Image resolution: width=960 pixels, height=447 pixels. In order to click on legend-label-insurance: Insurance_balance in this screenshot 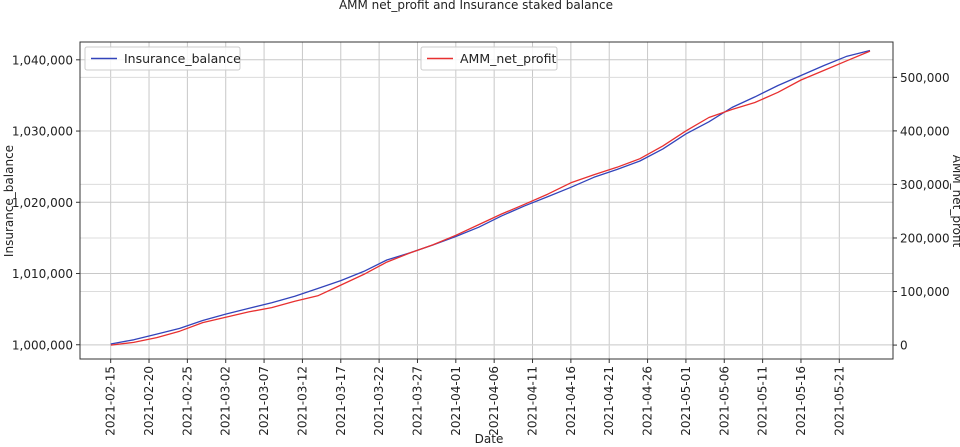, I will do `click(182, 58)`.